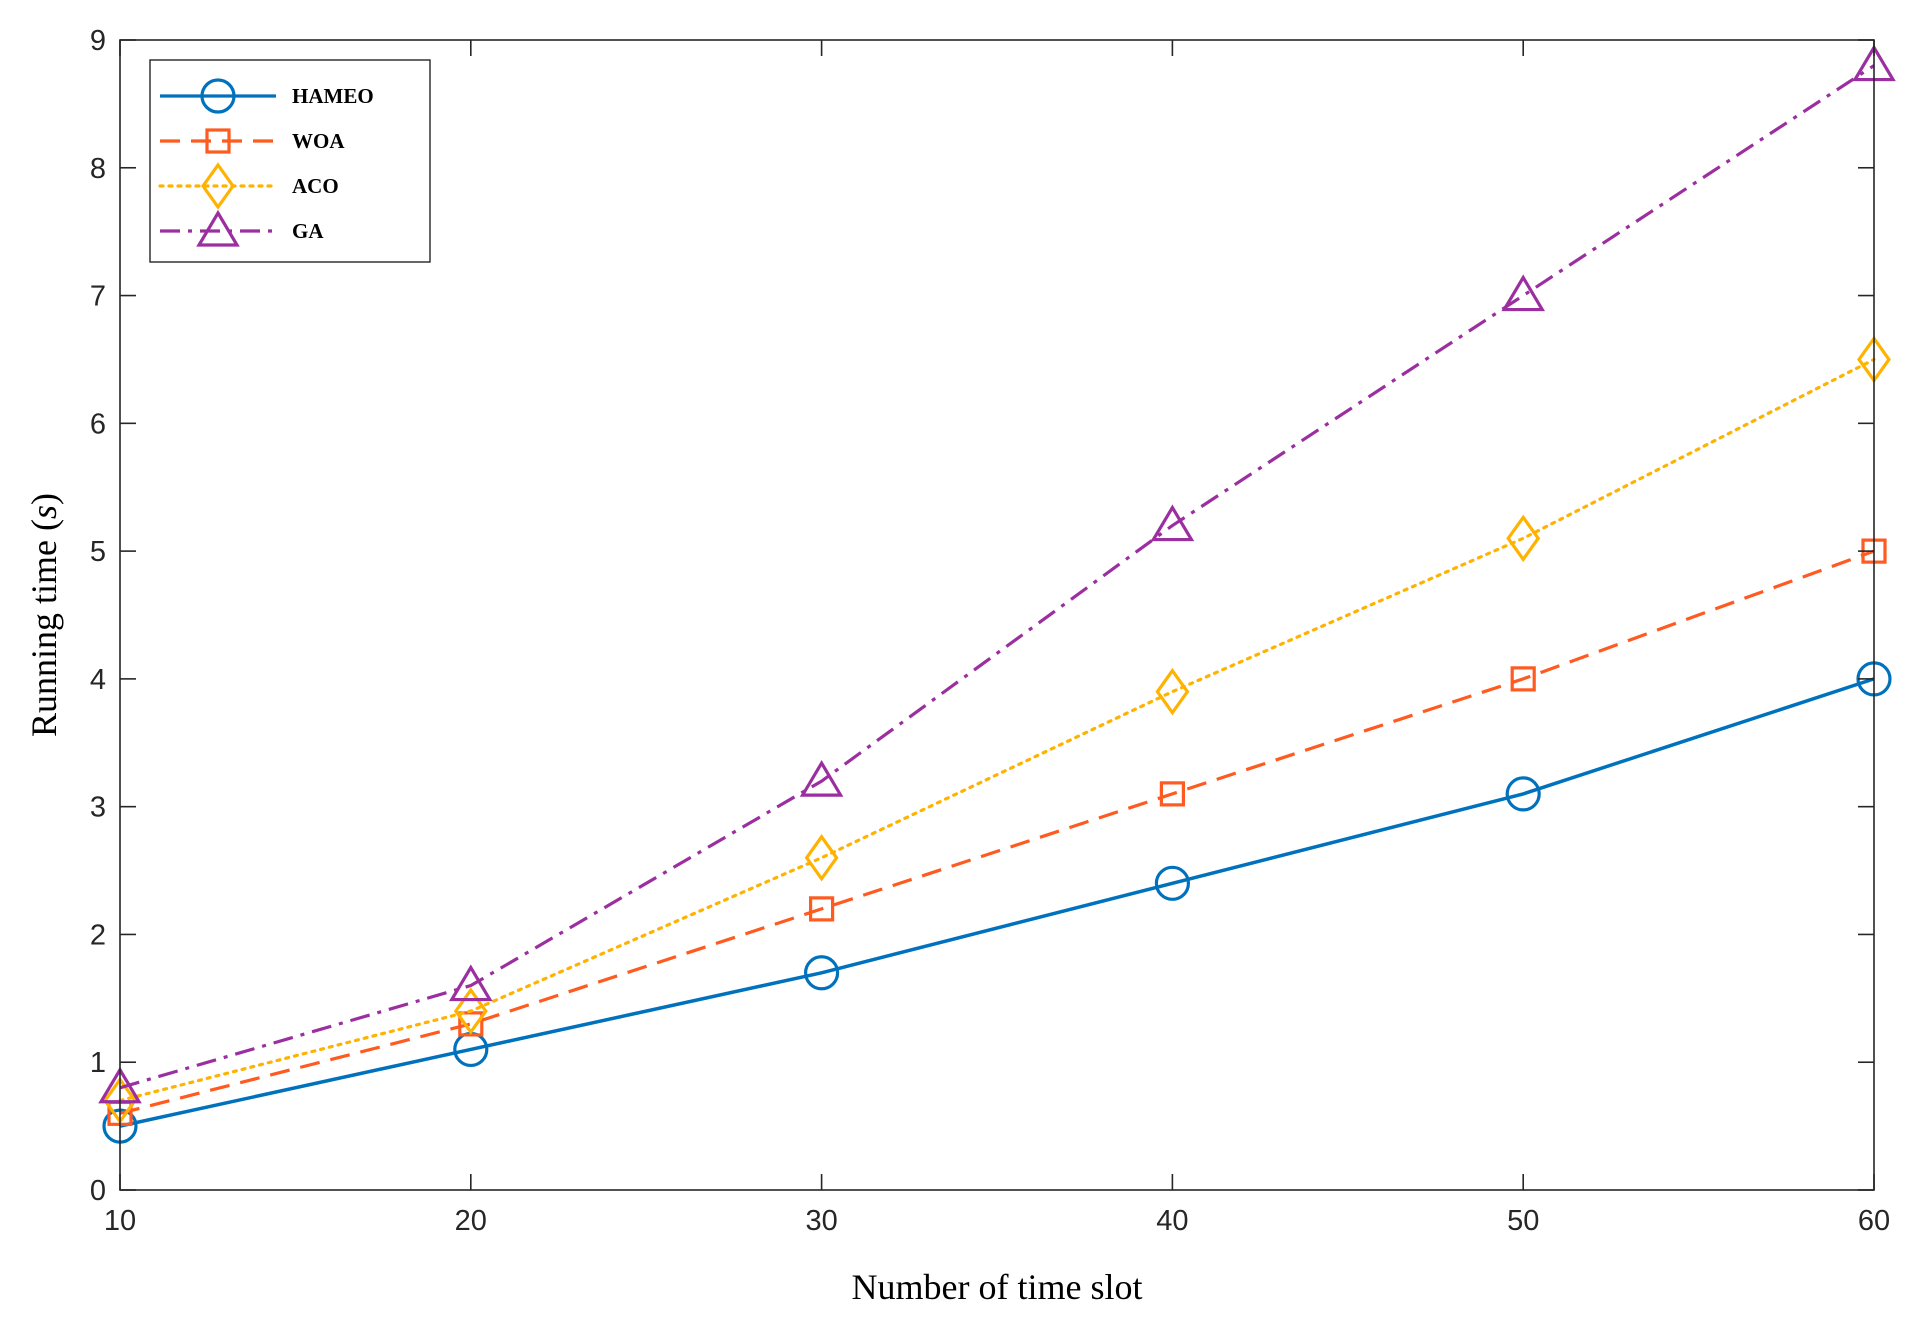  Describe the element at coordinates (821, 1221) in the screenshot. I see `x-tick-label: 30` at that location.